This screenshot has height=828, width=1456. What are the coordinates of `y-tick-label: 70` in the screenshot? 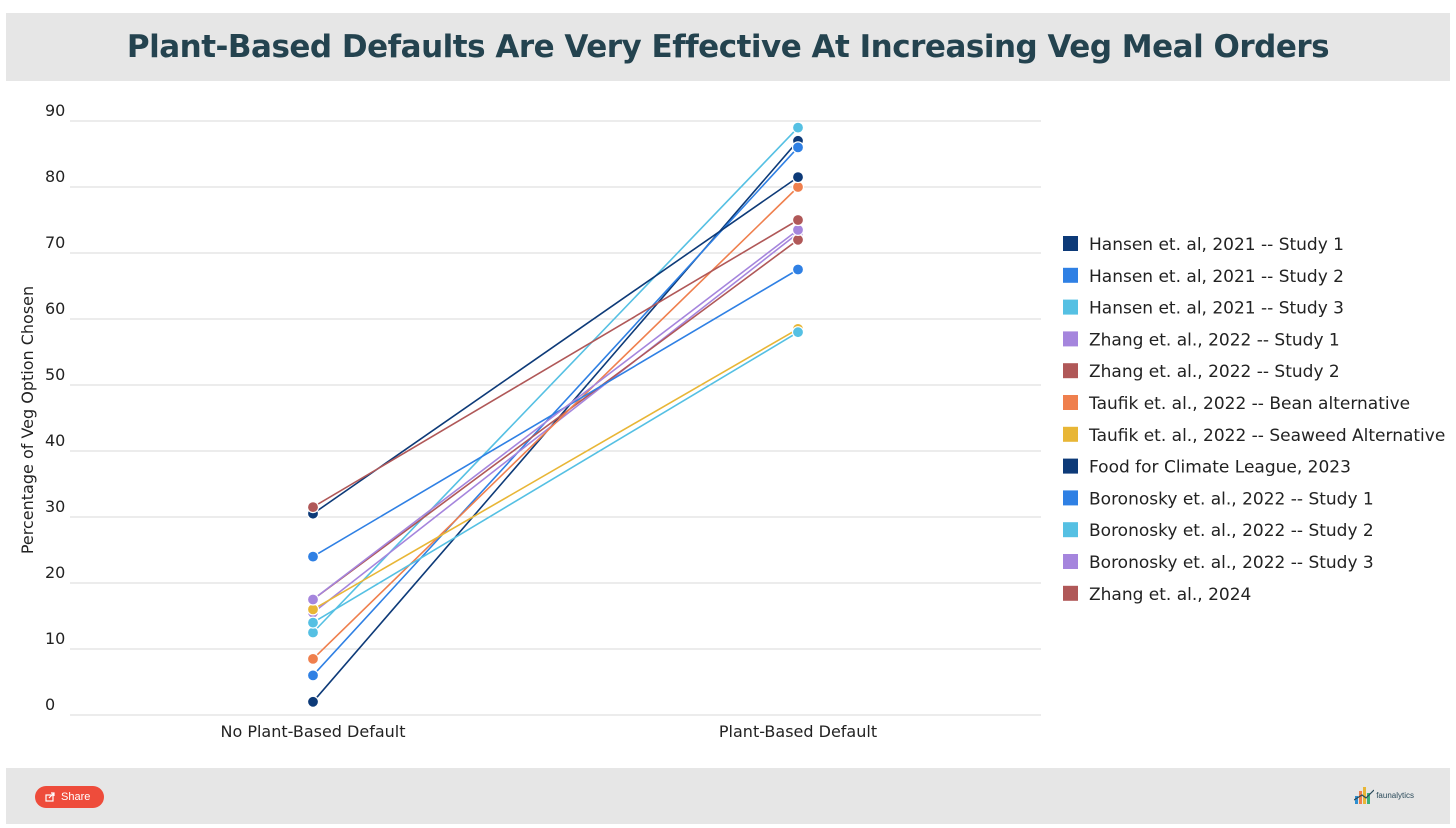 It's located at (55, 242).